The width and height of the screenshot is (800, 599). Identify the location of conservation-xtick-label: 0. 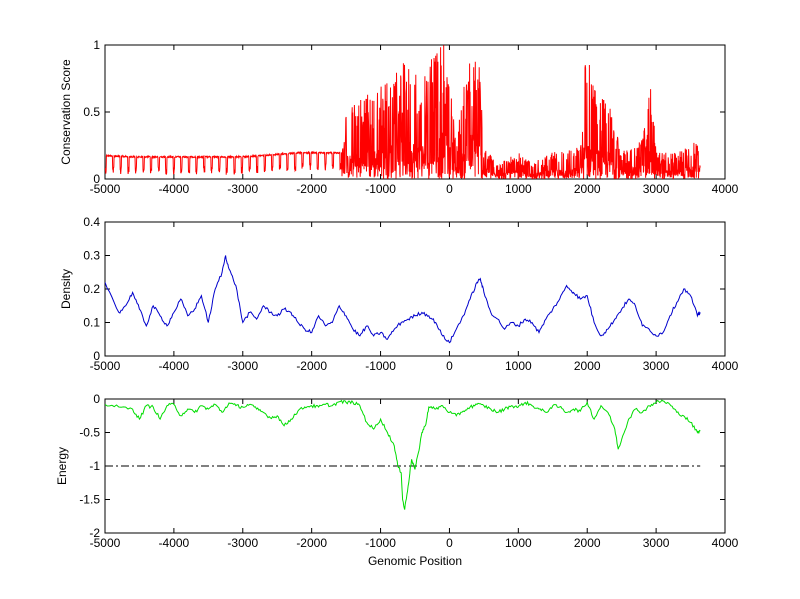
(449, 189).